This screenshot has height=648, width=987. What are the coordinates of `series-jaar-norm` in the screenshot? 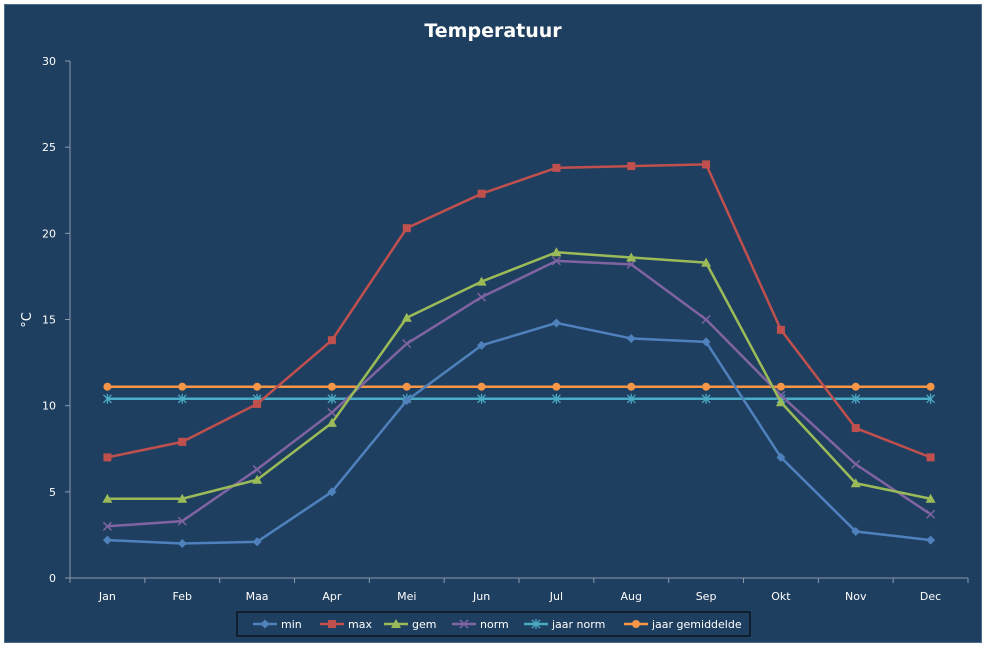 It's located at (519, 398).